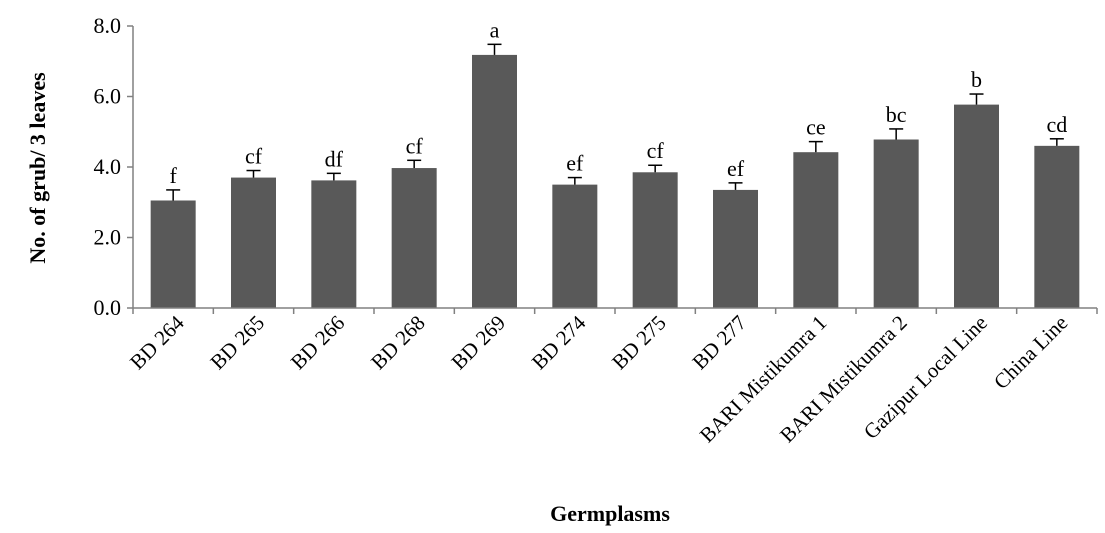 The width and height of the screenshot is (1105, 533). Describe the element at coordinates (108, 25) in the screenshot. I see `y-tick-label: 8.0` at that location.